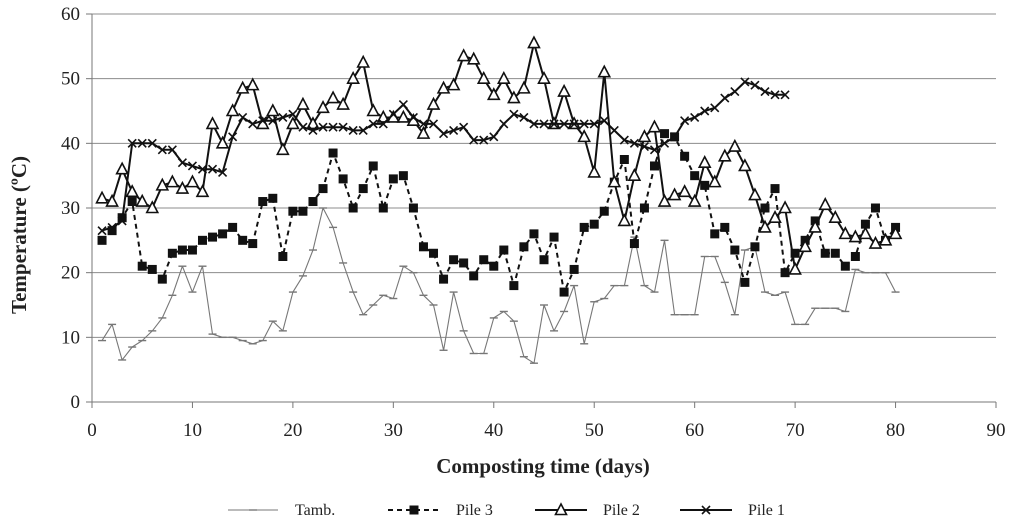 Image resolution: width=1014 pixels, height=528 pixels. Describe the element at coordinates (70, 79) in the screenshot. I see `y-tick-label: 50` at that location.